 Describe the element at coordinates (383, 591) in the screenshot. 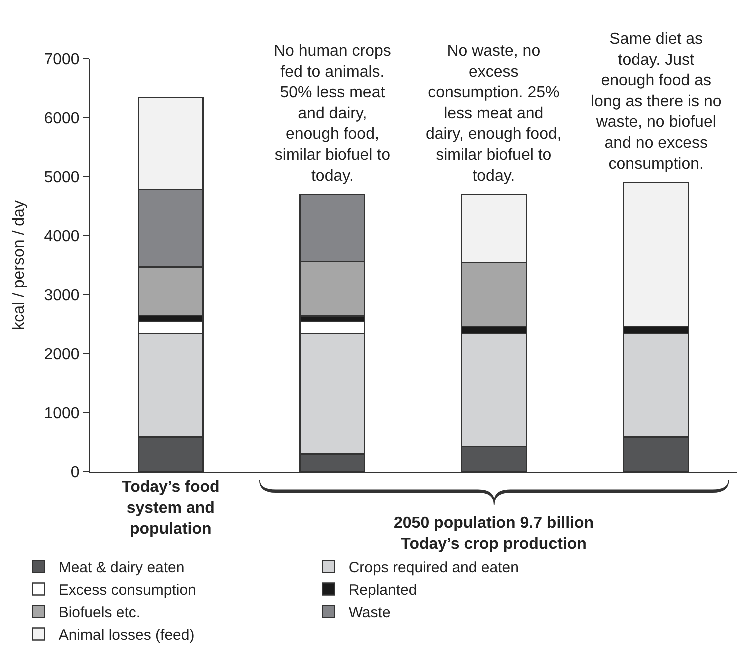

I see `legend-label: Replanted` at that location.